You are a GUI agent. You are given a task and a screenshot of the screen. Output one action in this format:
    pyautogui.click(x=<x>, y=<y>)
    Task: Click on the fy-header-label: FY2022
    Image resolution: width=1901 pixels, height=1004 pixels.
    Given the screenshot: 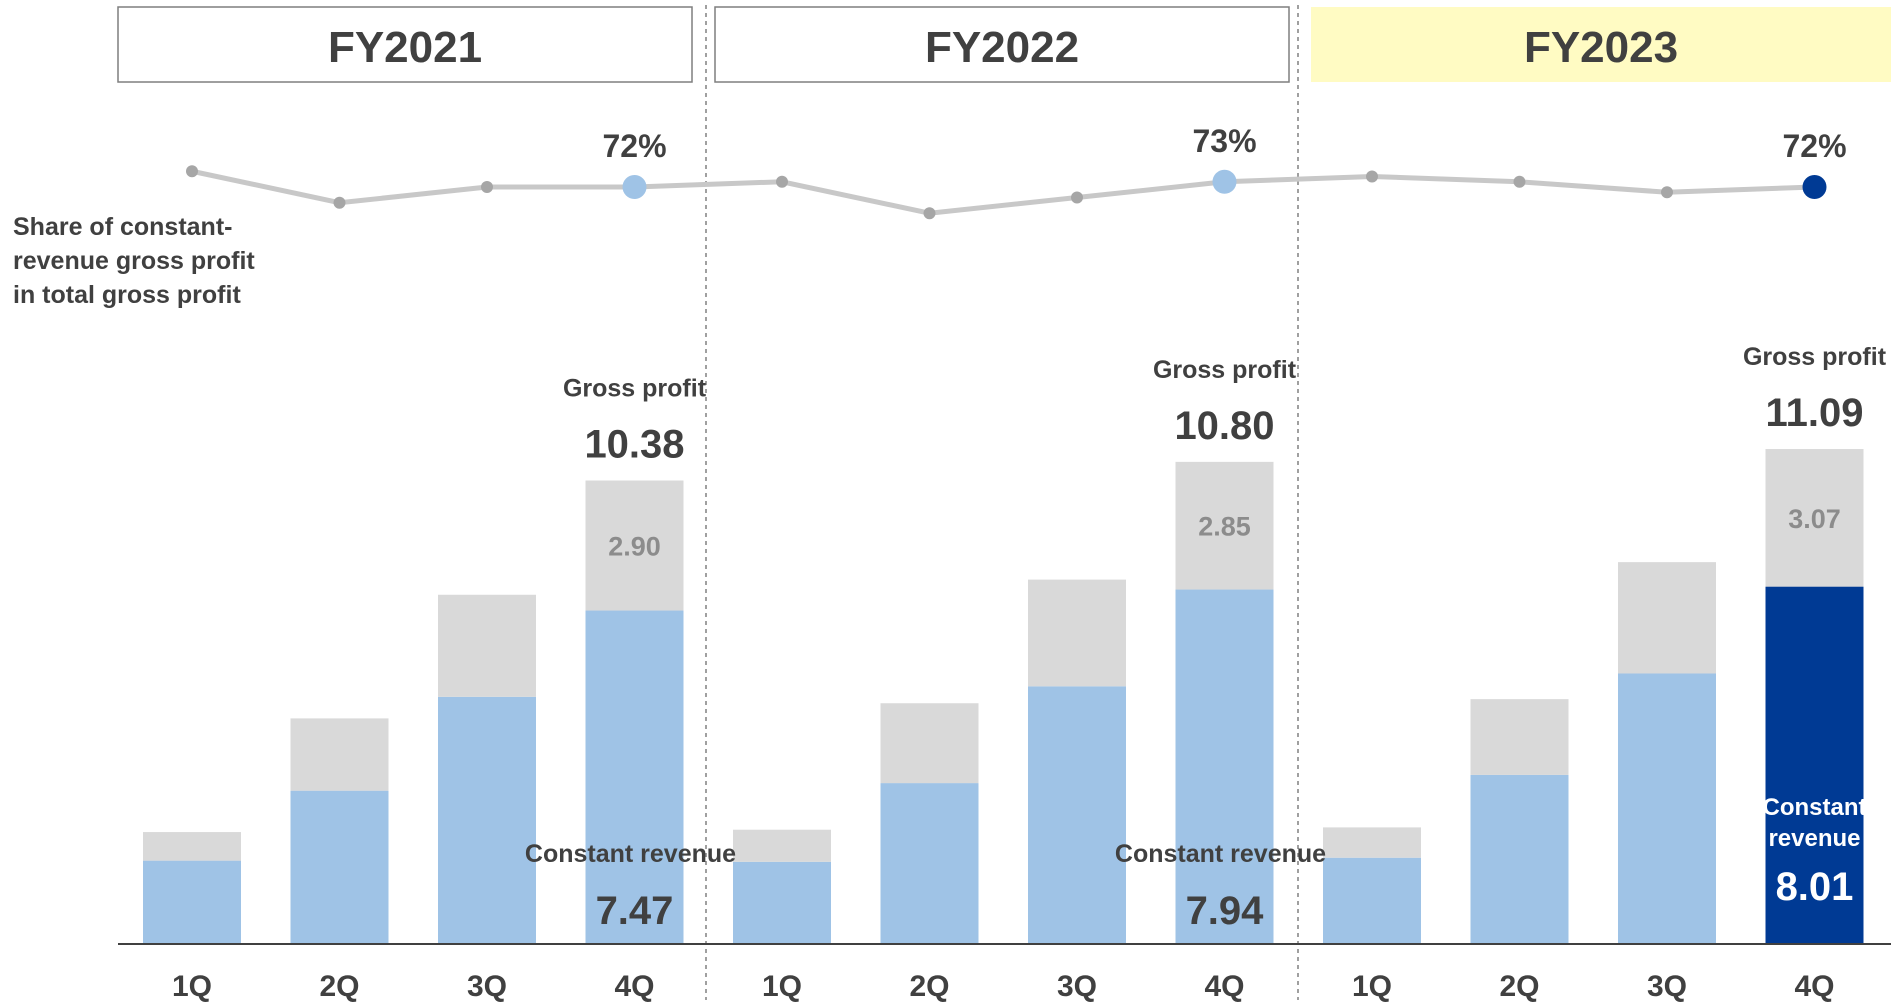 What is the action you would take?
    pyautogui.click(x=1002, y=47)
    